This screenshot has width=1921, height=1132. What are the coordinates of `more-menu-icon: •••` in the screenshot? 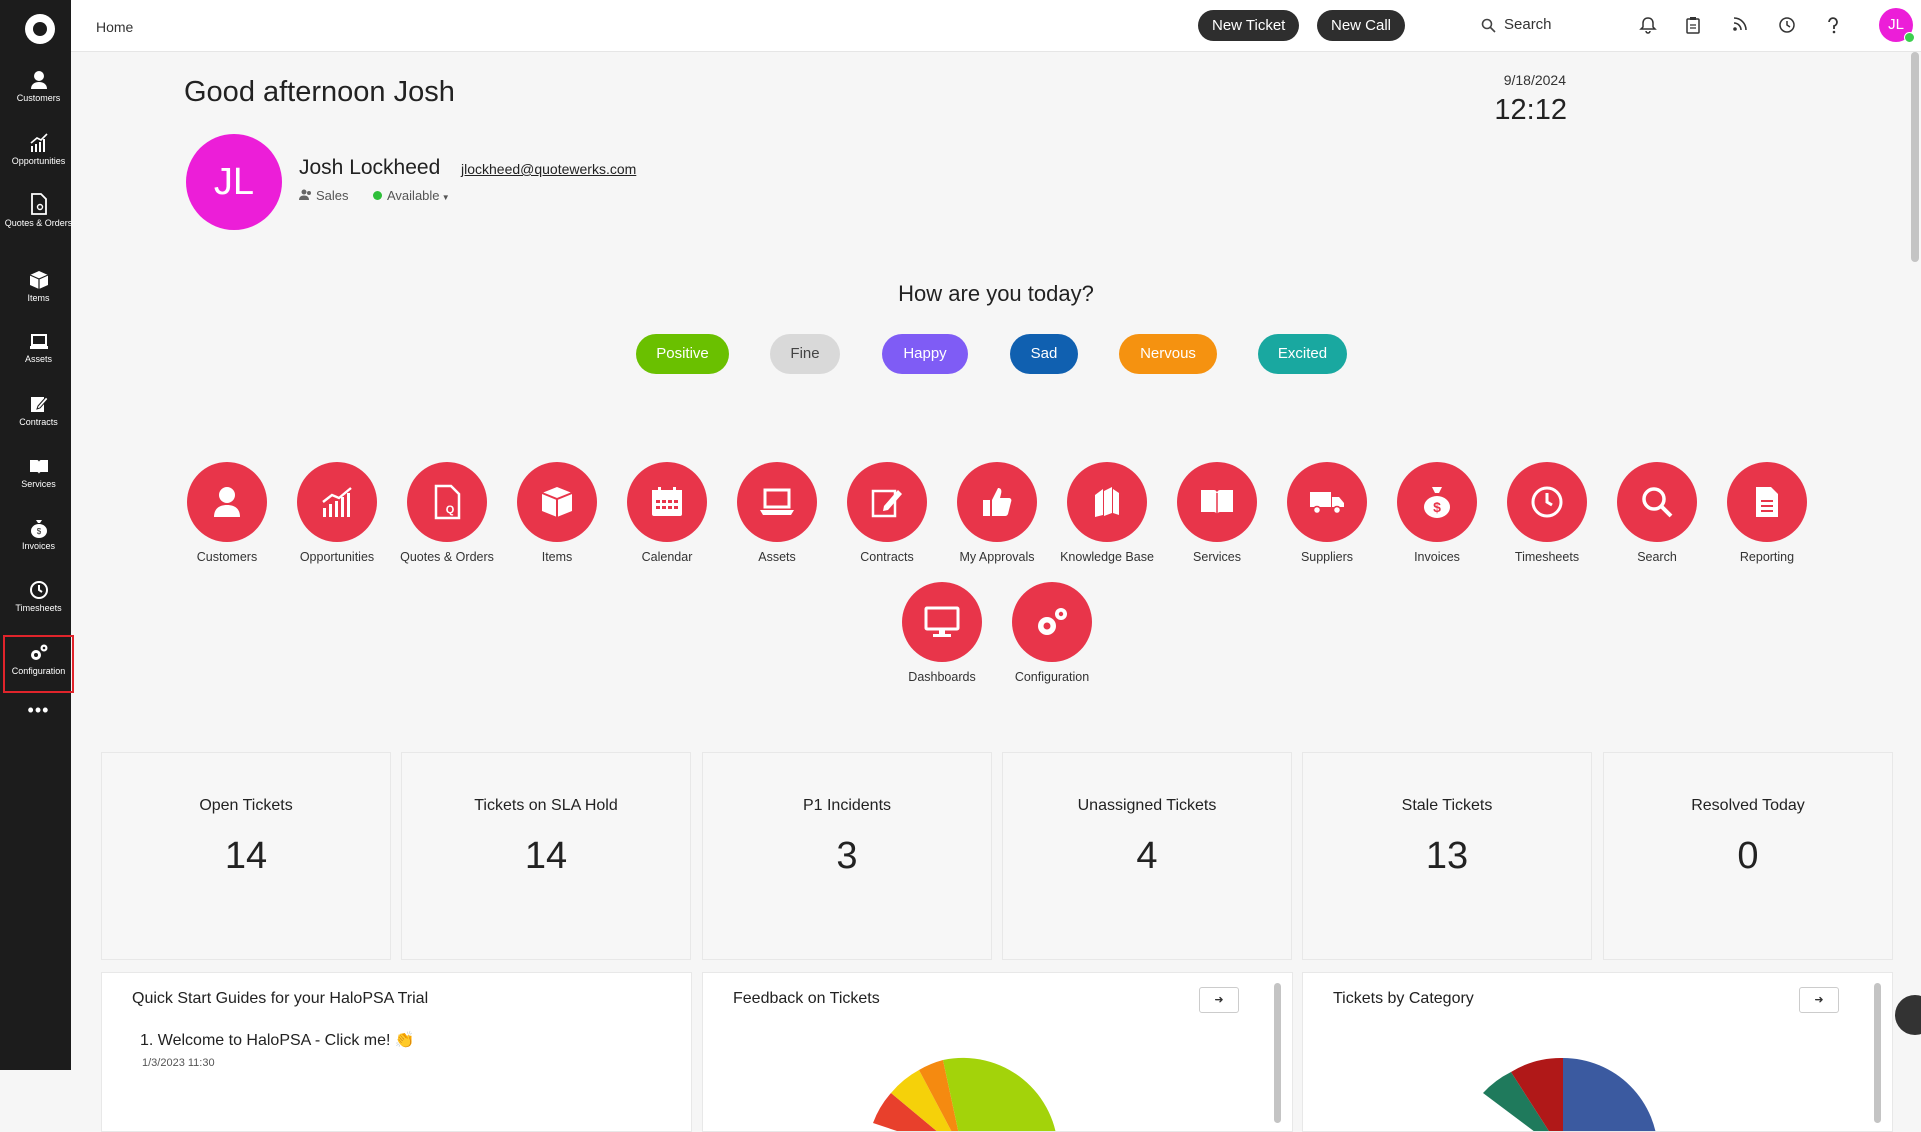 It's located at (38, 710).